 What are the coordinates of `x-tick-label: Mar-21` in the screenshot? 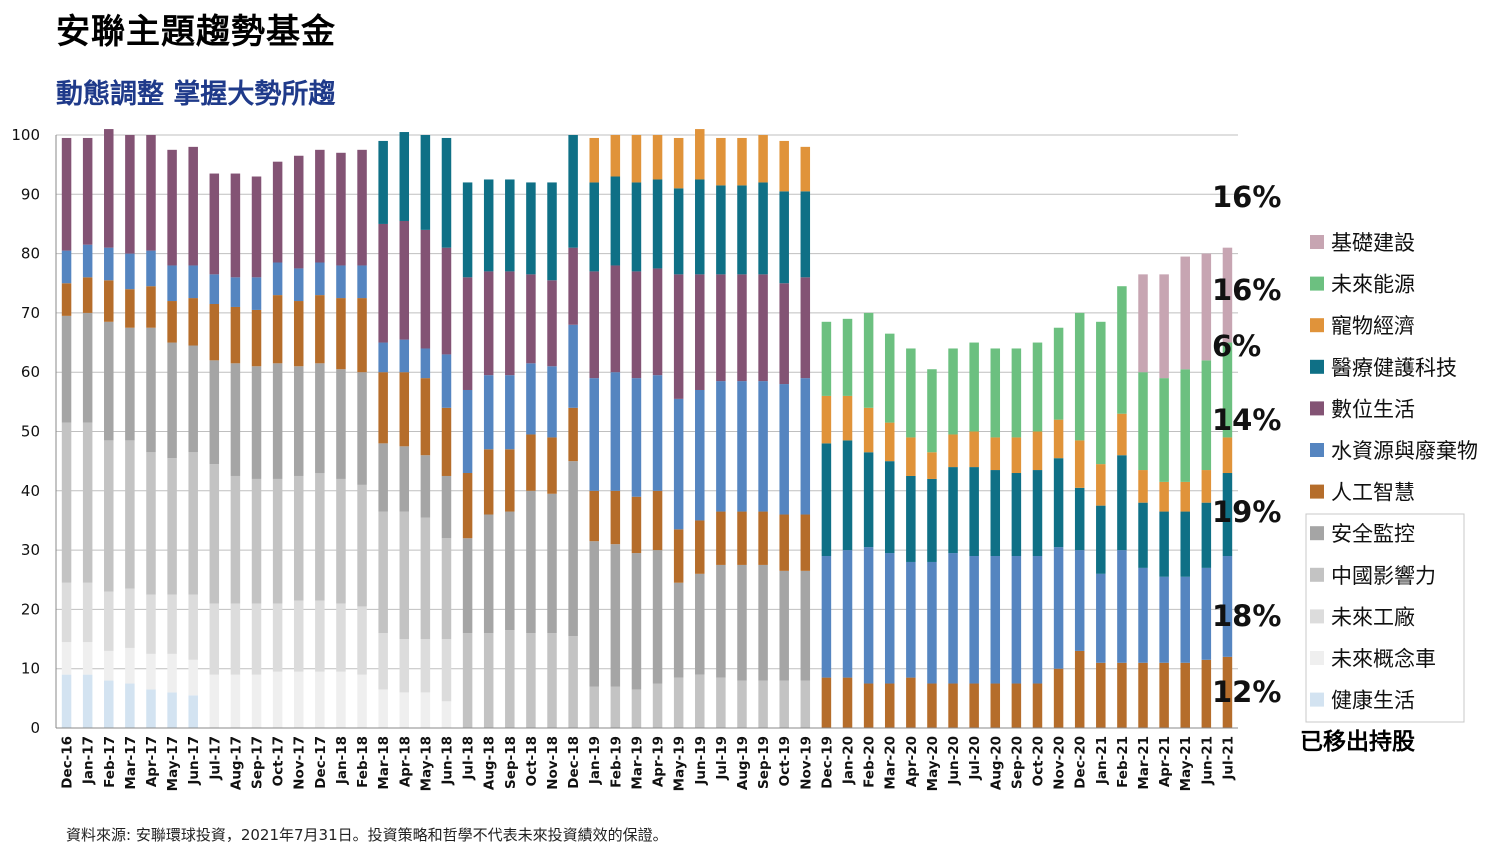 It's located at (1144, 763).